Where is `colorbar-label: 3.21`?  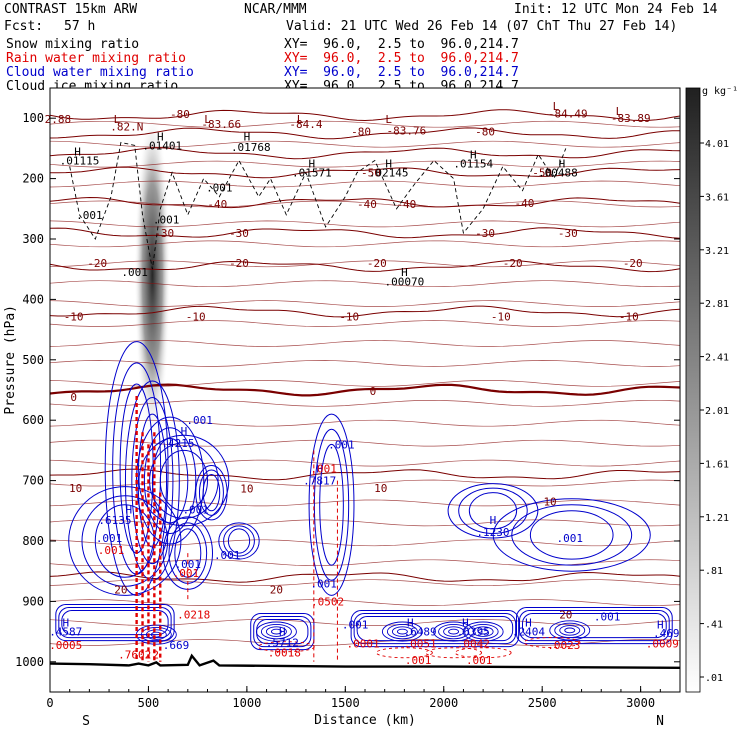 colorbar-label: 3.21 is located at coordinates (717, 251).